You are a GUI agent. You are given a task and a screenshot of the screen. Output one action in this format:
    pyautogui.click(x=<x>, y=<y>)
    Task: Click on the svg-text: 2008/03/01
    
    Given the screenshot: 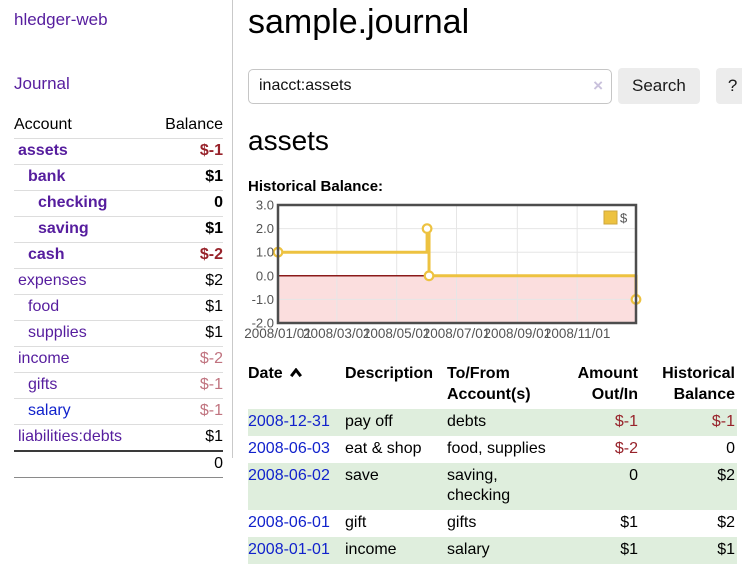 What is the action you would take?
    pyautogui.click(x=337, y=333)
    